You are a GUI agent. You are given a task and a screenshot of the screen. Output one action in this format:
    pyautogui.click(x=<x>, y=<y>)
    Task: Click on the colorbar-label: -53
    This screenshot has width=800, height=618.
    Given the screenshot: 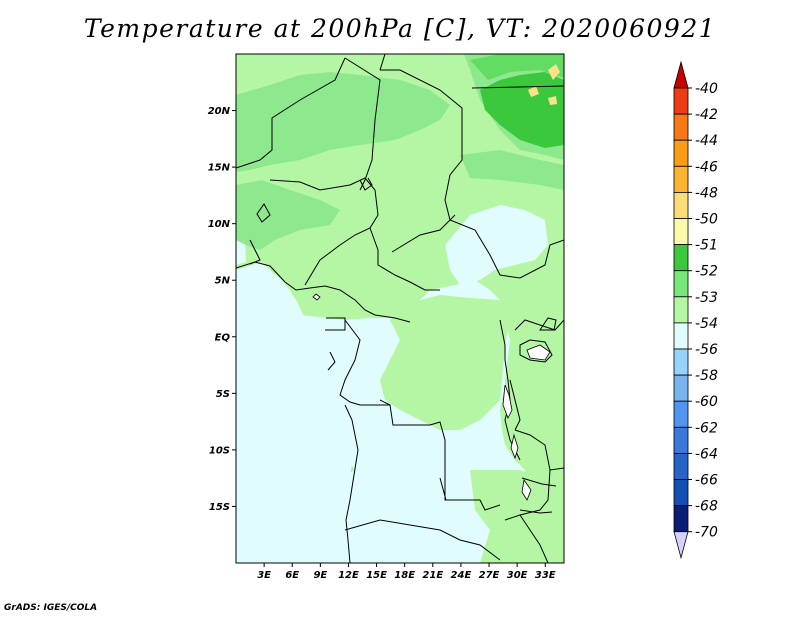 What is the action you would take?
    pyautogui.click(x=706, y=298)
    